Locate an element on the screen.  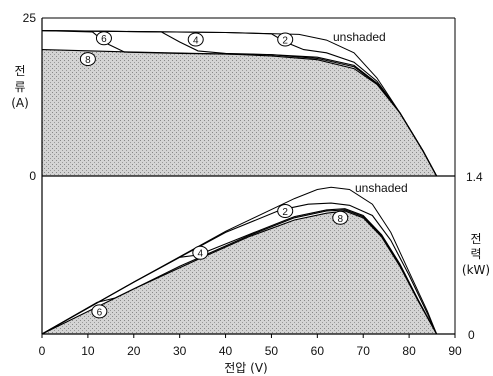
current-curve-label-text: 6 is located at coordinates (104, 39).